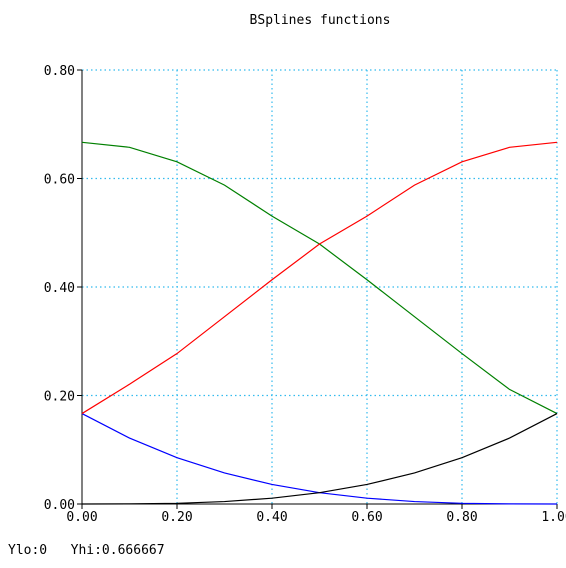 Image resolution: width=566 pixels, height=568 pixels. What do you see at coordinates (366, 517) in the screenshot?
I see `x-tick-label: 0.60` at bounding box center [366, 517].